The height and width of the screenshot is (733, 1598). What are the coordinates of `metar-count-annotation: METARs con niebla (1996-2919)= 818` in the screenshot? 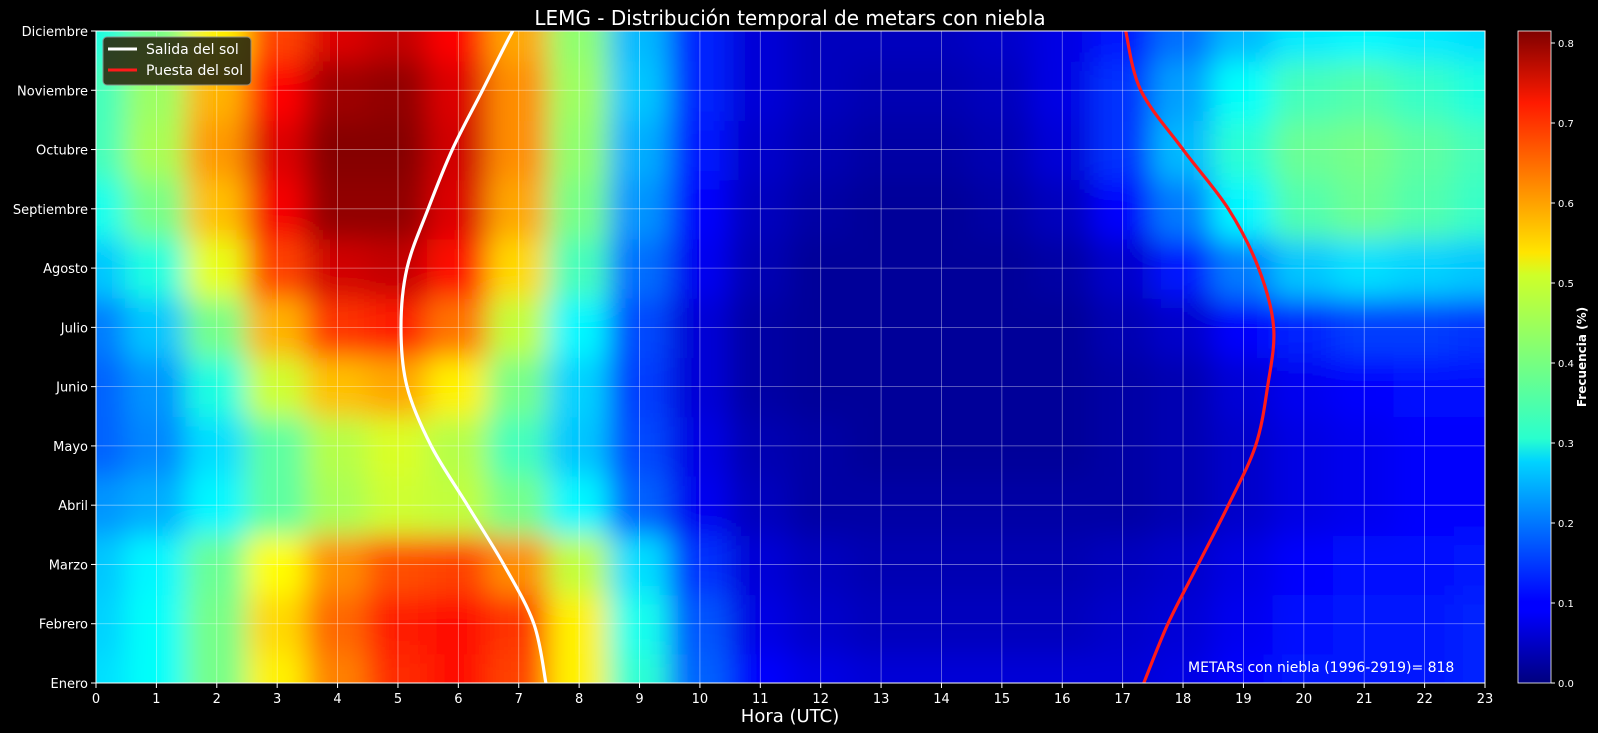 It's located at (1321, 668).